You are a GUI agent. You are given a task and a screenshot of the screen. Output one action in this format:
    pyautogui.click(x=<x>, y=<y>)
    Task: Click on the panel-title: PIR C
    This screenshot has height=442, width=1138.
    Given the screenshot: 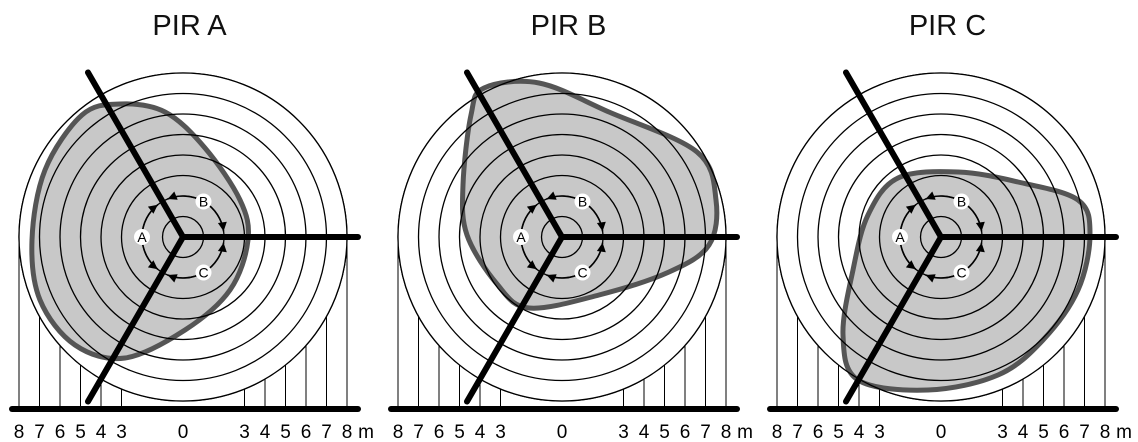 What is the action you would take?
    pyautogui.click(x=947, y=26)
    